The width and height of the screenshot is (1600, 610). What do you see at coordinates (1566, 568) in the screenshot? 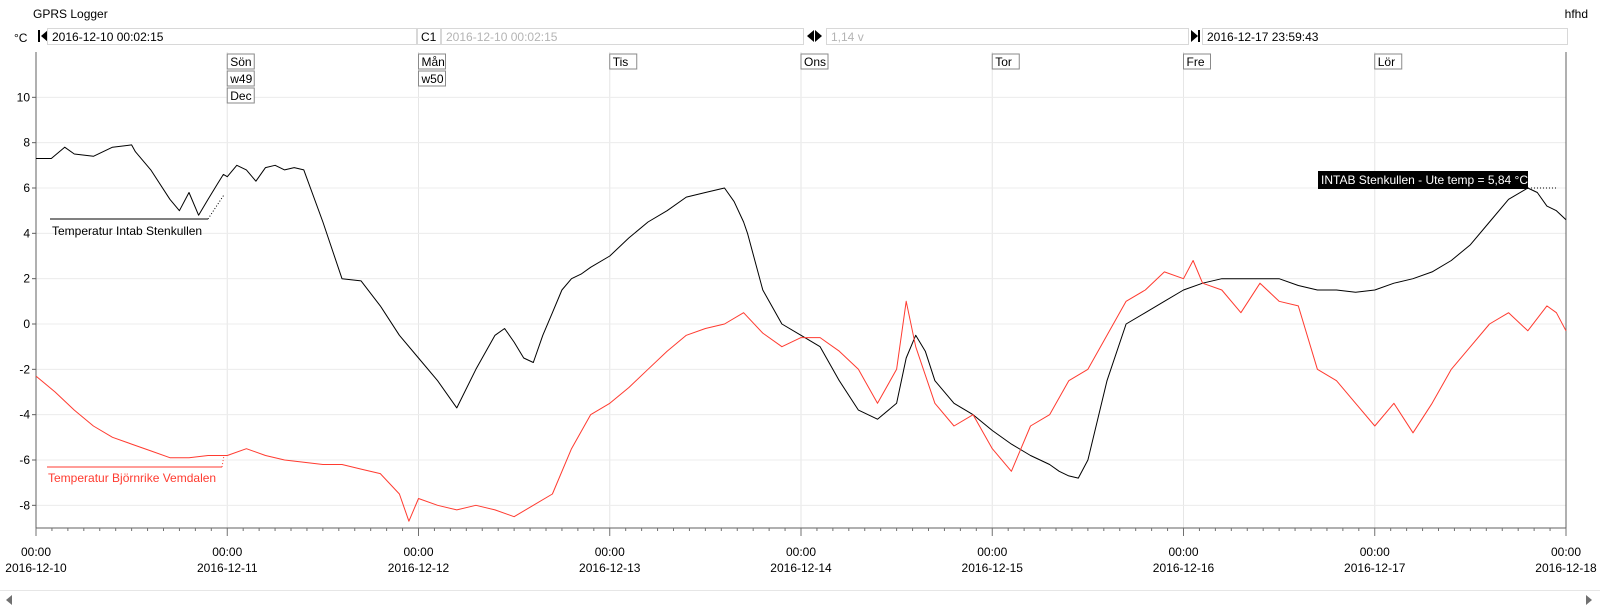
I see `x-tick-date: 2016-12-18` at bounding box center [1566, 568].